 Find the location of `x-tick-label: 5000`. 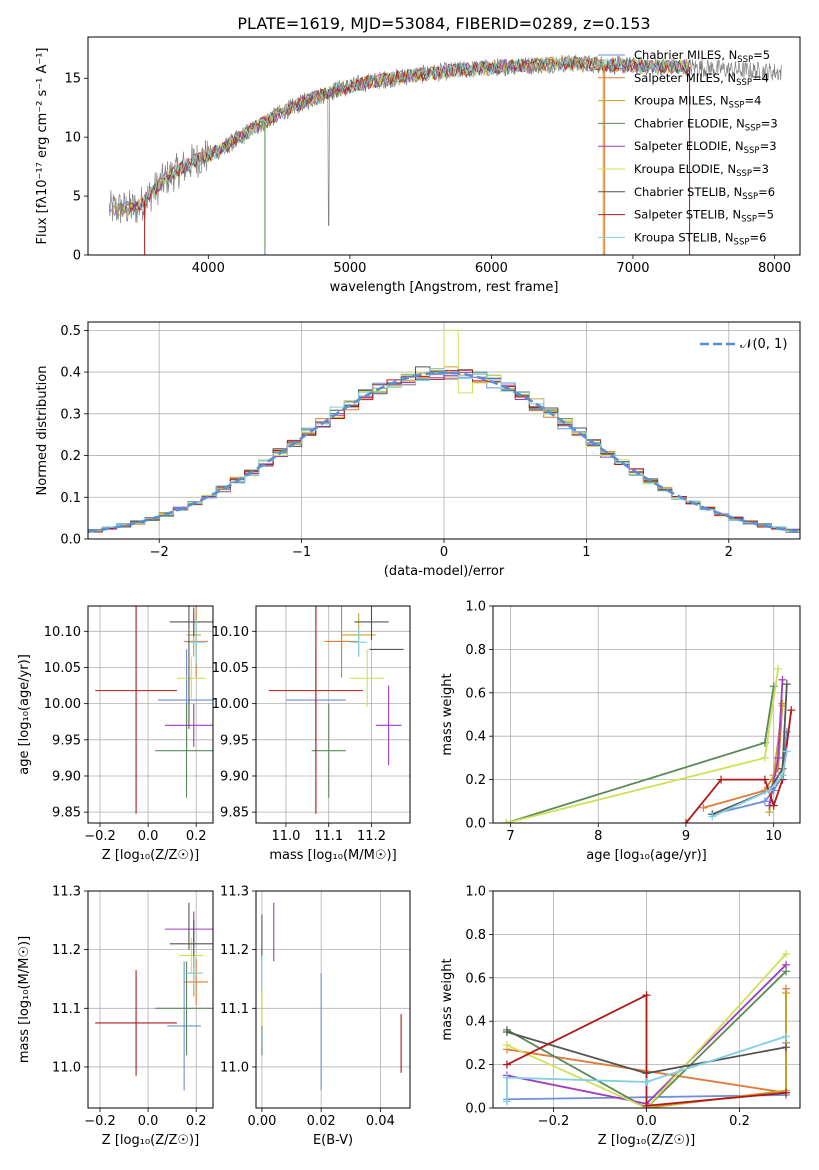

x-tick-label: 5000 is located at coordinates (349, 268).